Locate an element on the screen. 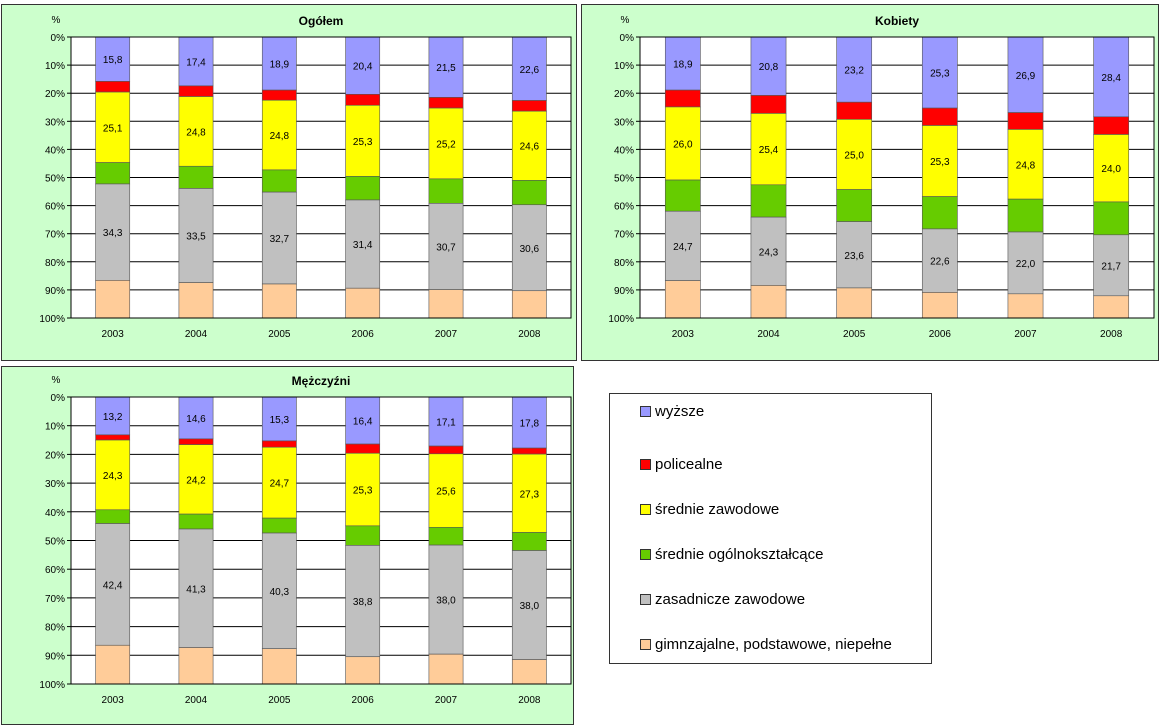 Image resolution: width=1166 pixels, height=726 pixels. x-tick-label: 2008 is located at coordinates (529, 334).